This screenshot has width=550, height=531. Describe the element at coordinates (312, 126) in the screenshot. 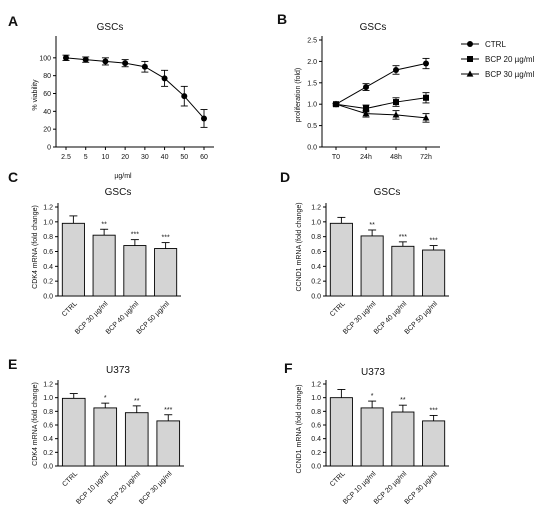

I see `panel-b-y-tick-label-1: 0.5` at that location.